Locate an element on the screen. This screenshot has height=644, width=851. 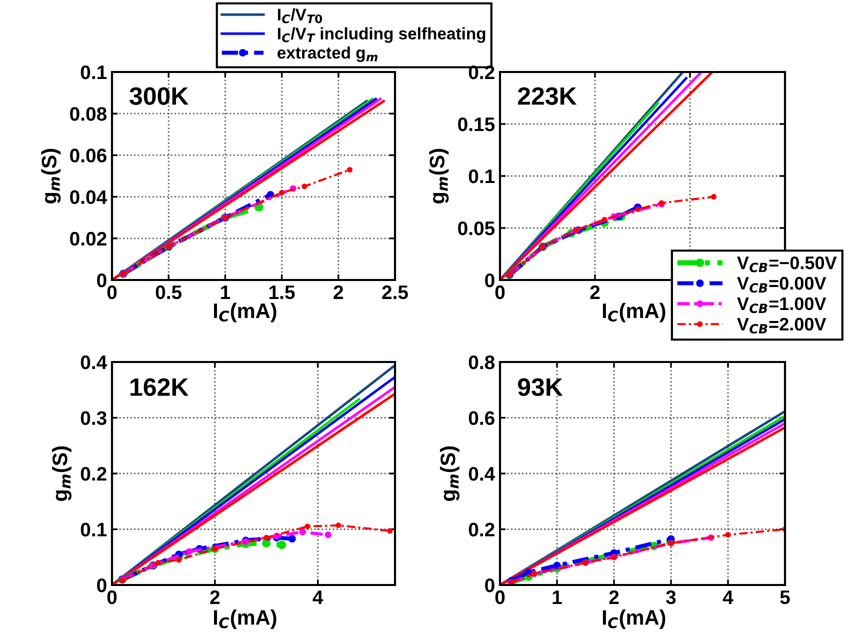
legend-label: I$_{C}$/V$_{T}$ including selfheating is located at coordinates (382, 35).